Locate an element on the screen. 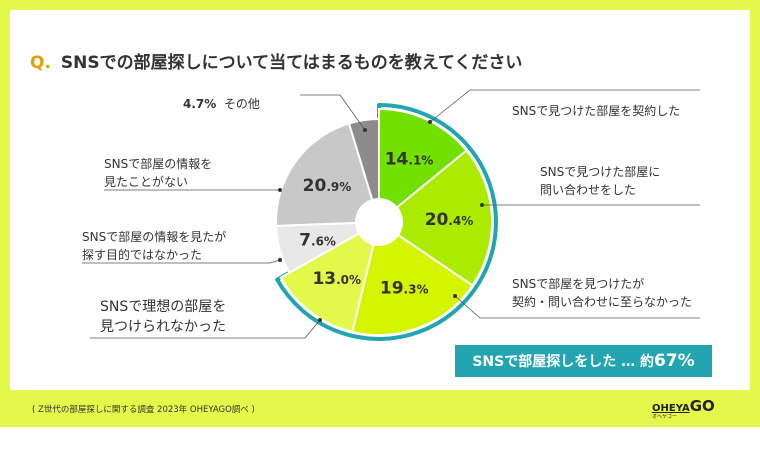 The width and height of the screenshot is (760, 456). page-title: Q. SNSでの部屋探しについて当てはまるものを教えてください is located at coordinates (276, 60).